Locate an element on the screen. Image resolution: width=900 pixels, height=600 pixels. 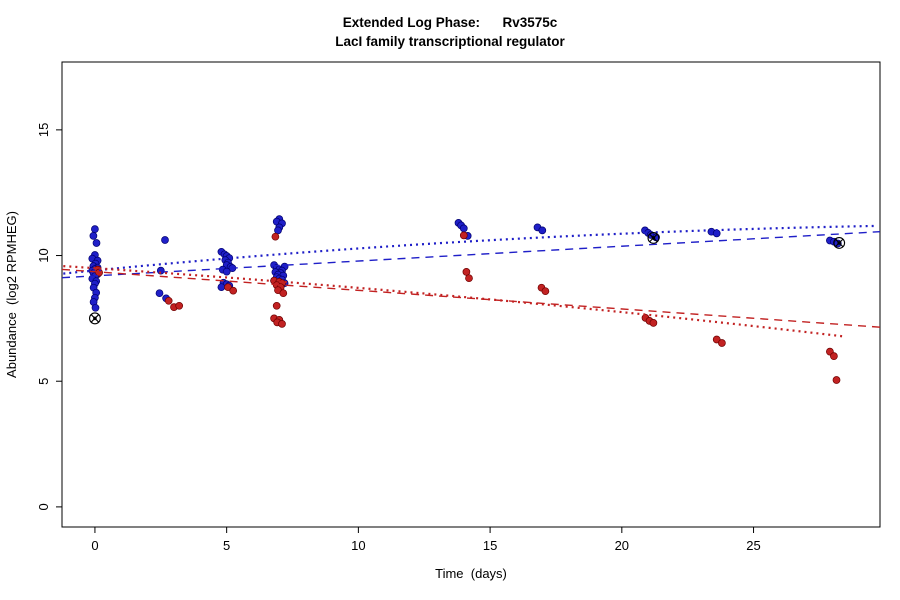
x-tick-label: 25 is located at coordinates (753, 545).